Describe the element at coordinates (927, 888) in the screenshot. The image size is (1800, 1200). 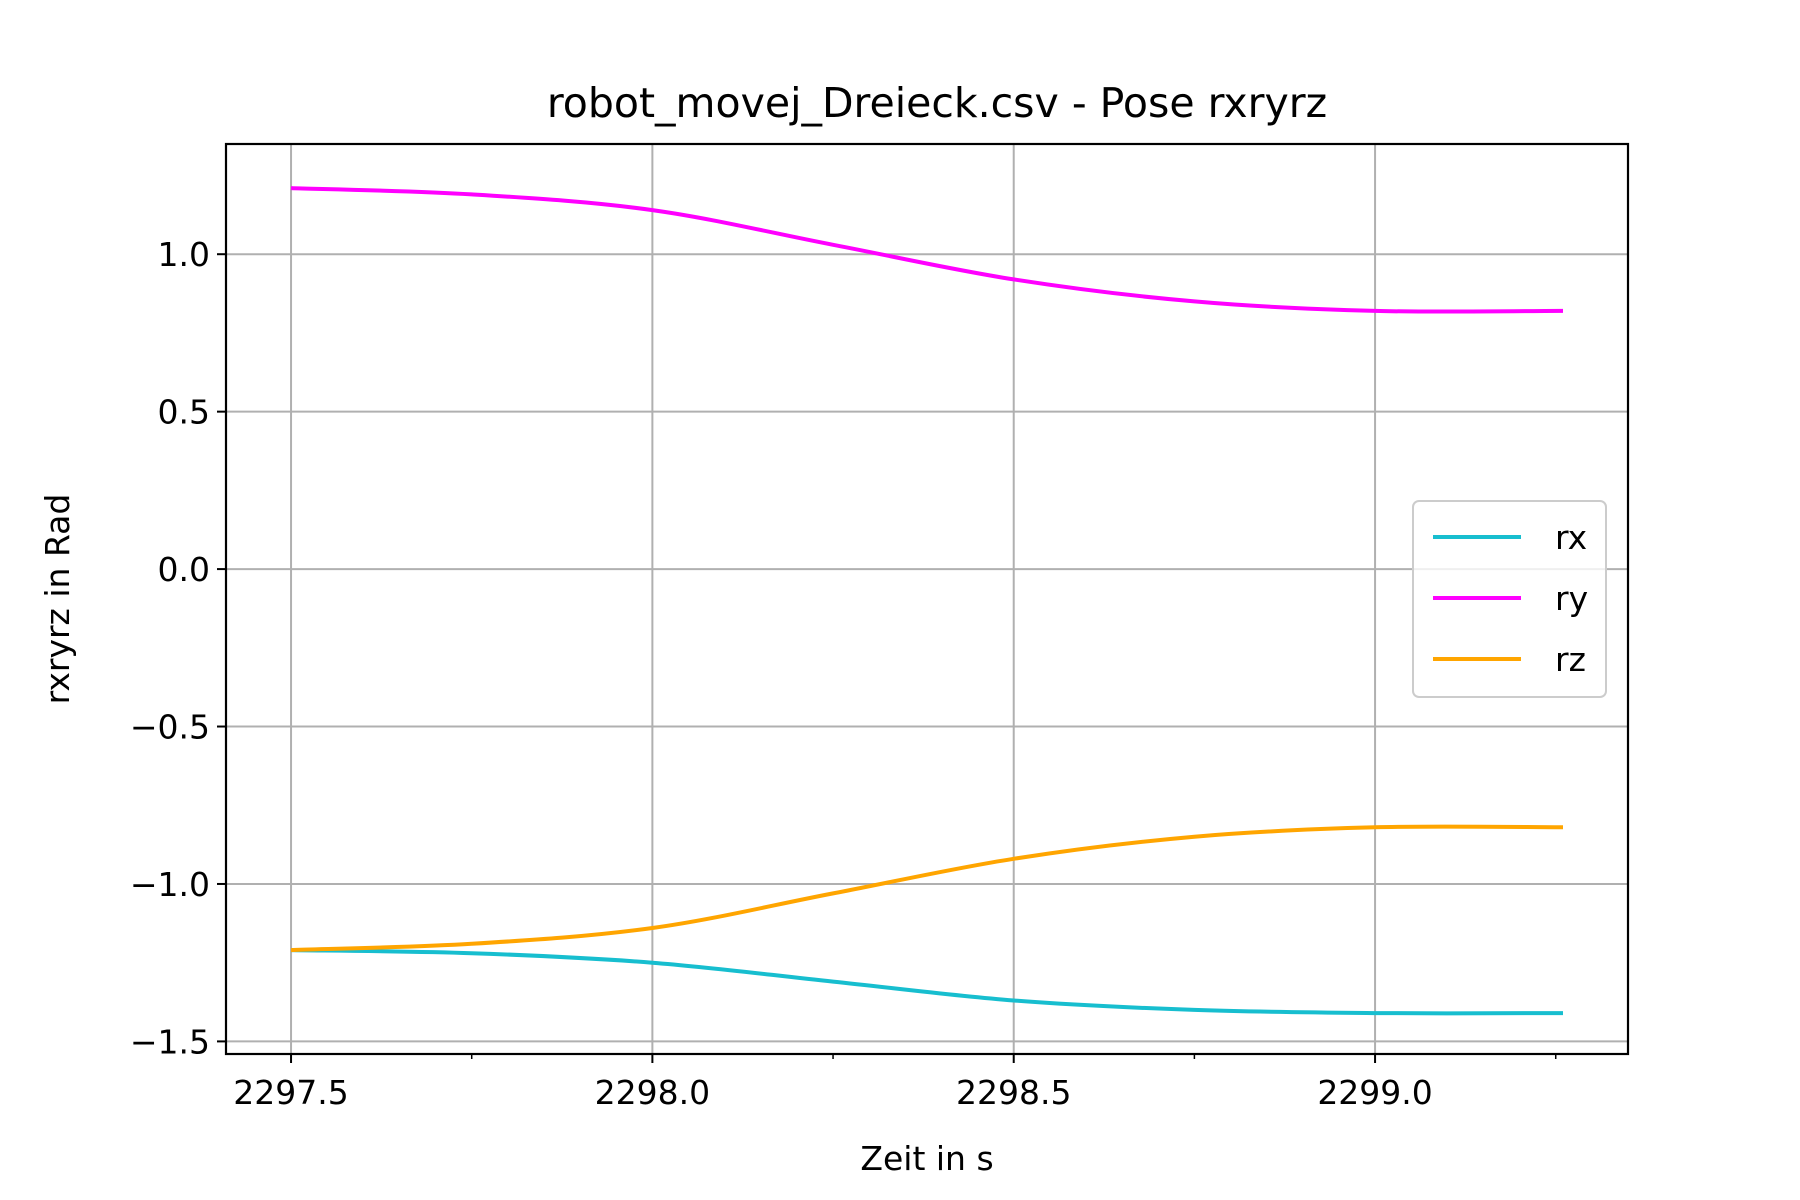
I see `series-line-rz` at that location.